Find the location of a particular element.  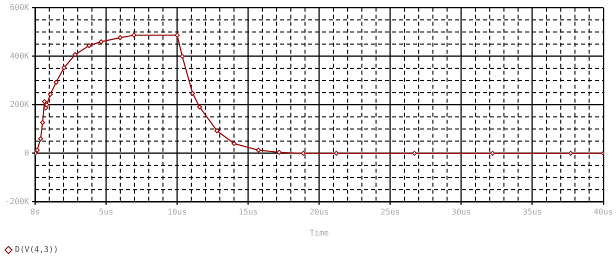

x-tick-label: 40us is located at coordinates (604, 212).